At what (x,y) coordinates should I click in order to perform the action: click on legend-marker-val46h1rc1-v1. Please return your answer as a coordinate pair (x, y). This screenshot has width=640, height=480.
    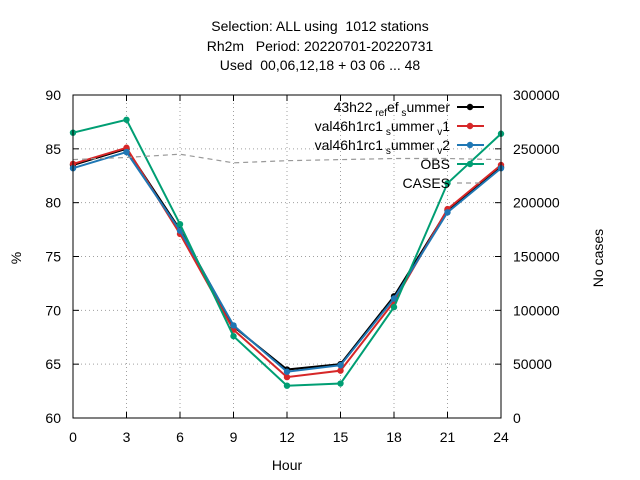
    Looking at the image, I should click on (470, 126).